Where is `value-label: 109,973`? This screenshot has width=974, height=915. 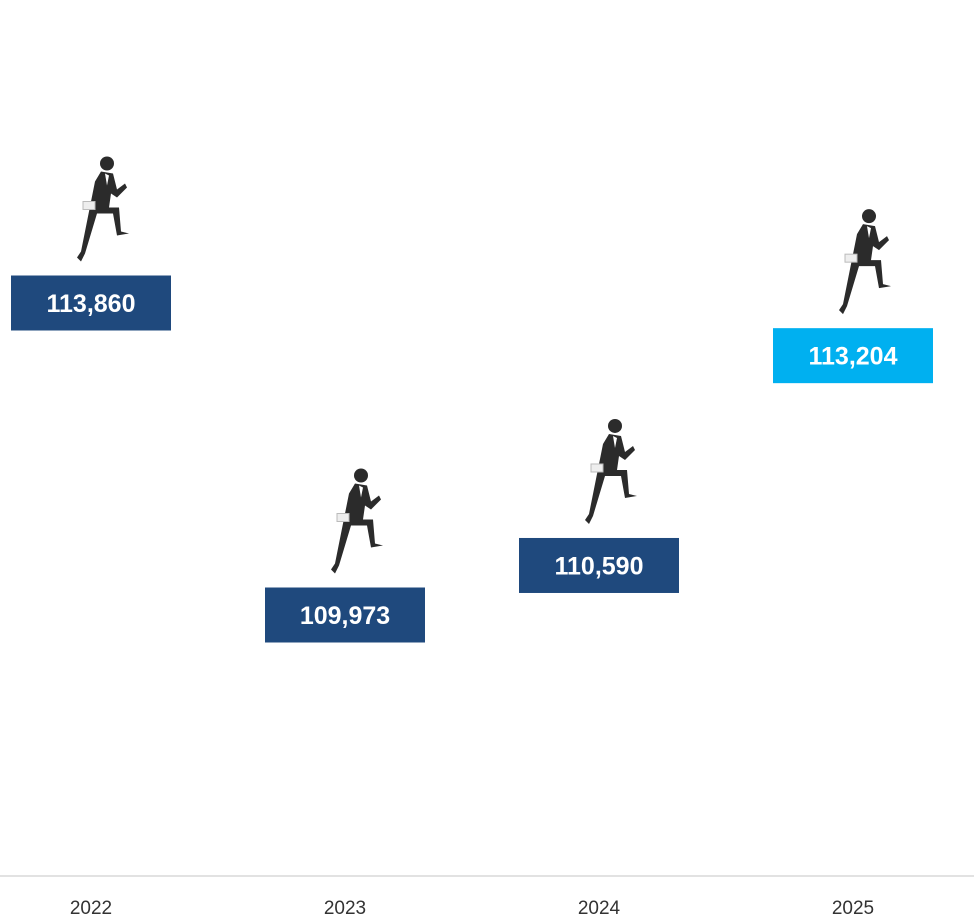
value-label: 109,973 is located at coordinates (345, 616).